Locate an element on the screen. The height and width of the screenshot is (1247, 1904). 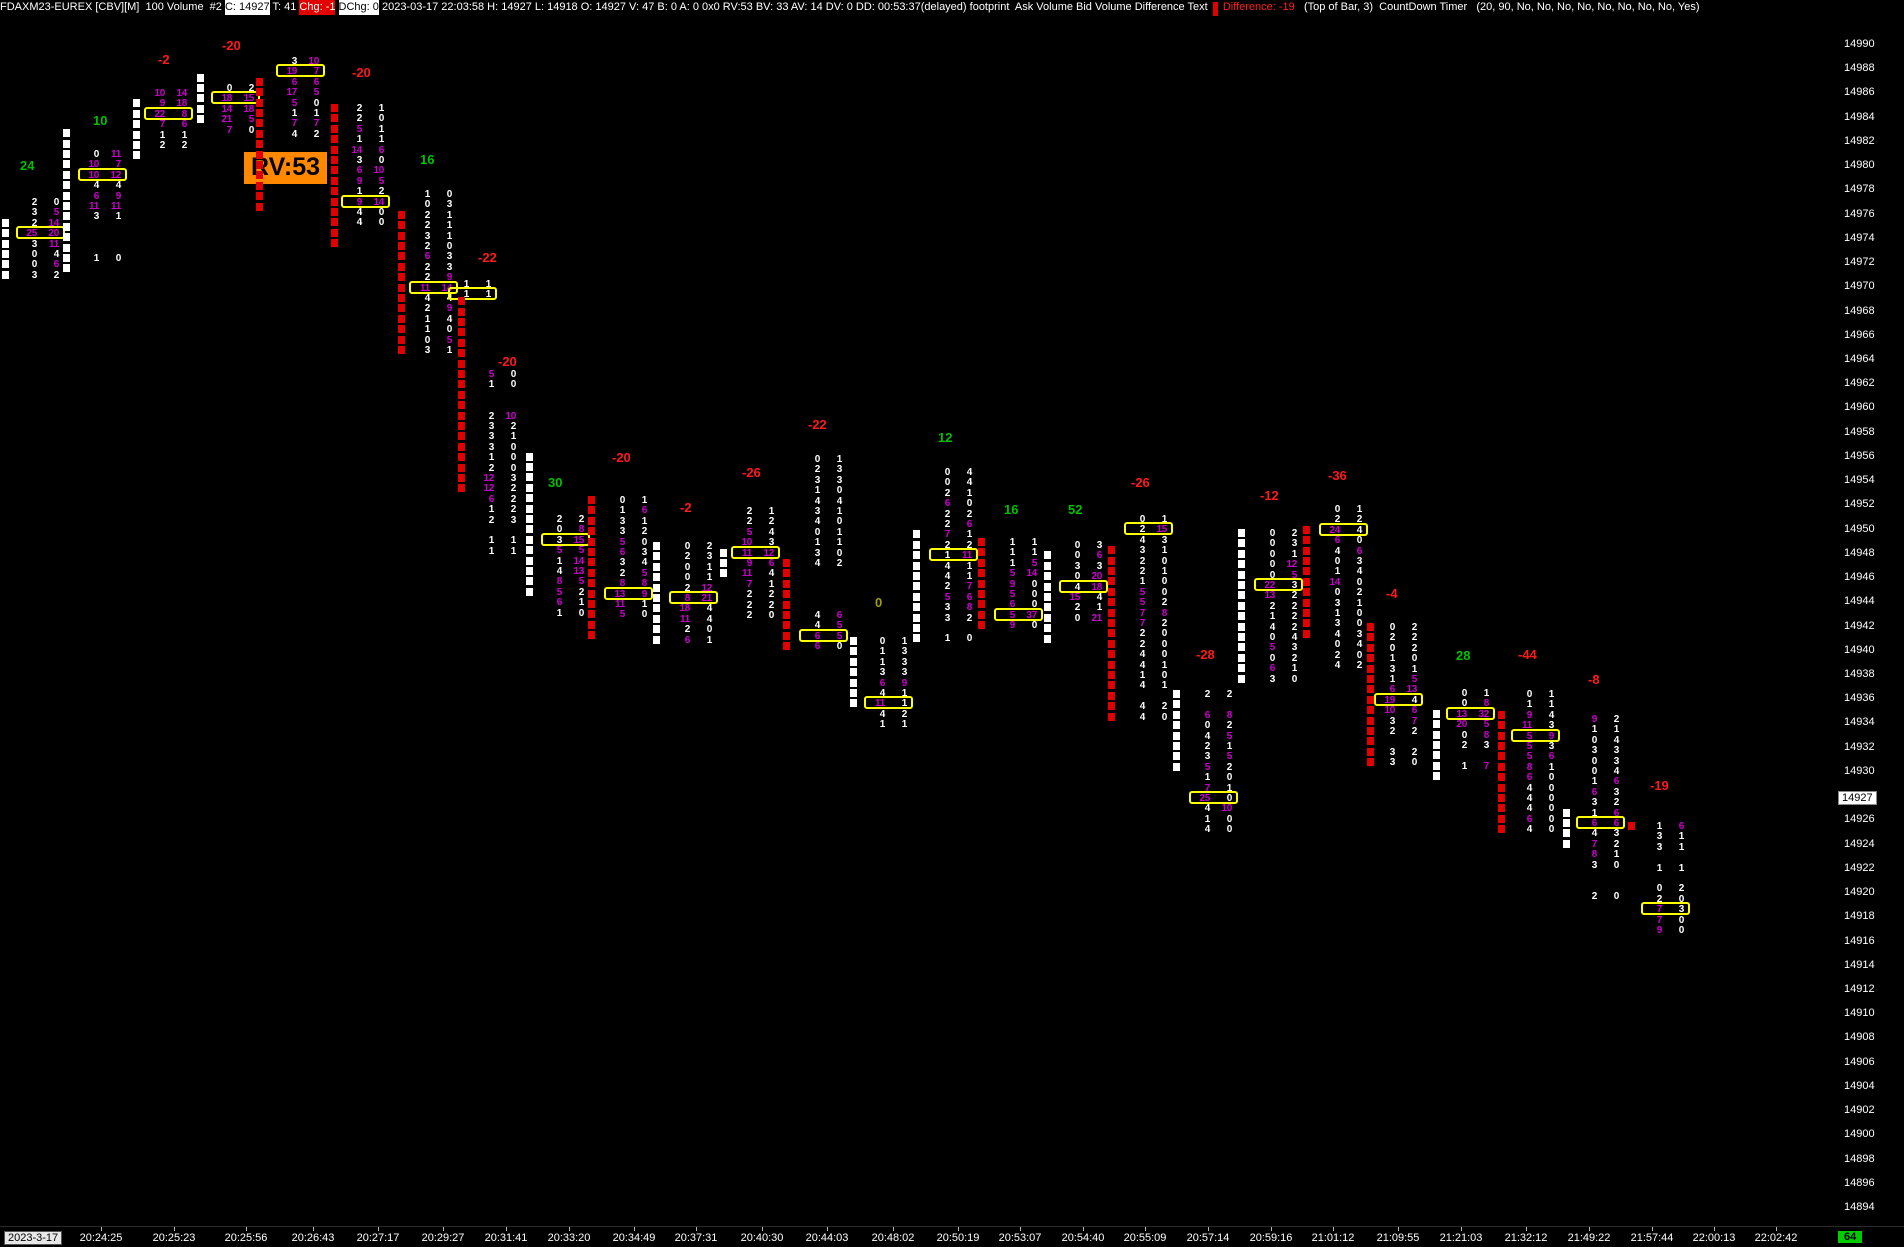
countdown-timer-badge: 64 is located at coordinates (1850, 1237).